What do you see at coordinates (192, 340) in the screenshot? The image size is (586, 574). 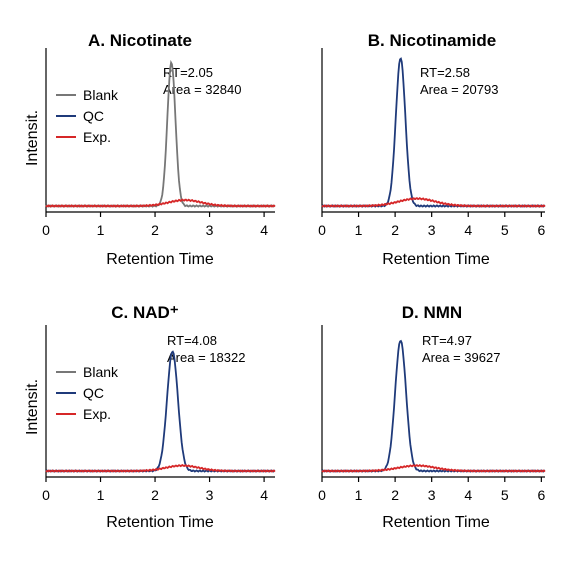 I see `rt-annotation: RT=4.08` at bounding box center [192, 340].